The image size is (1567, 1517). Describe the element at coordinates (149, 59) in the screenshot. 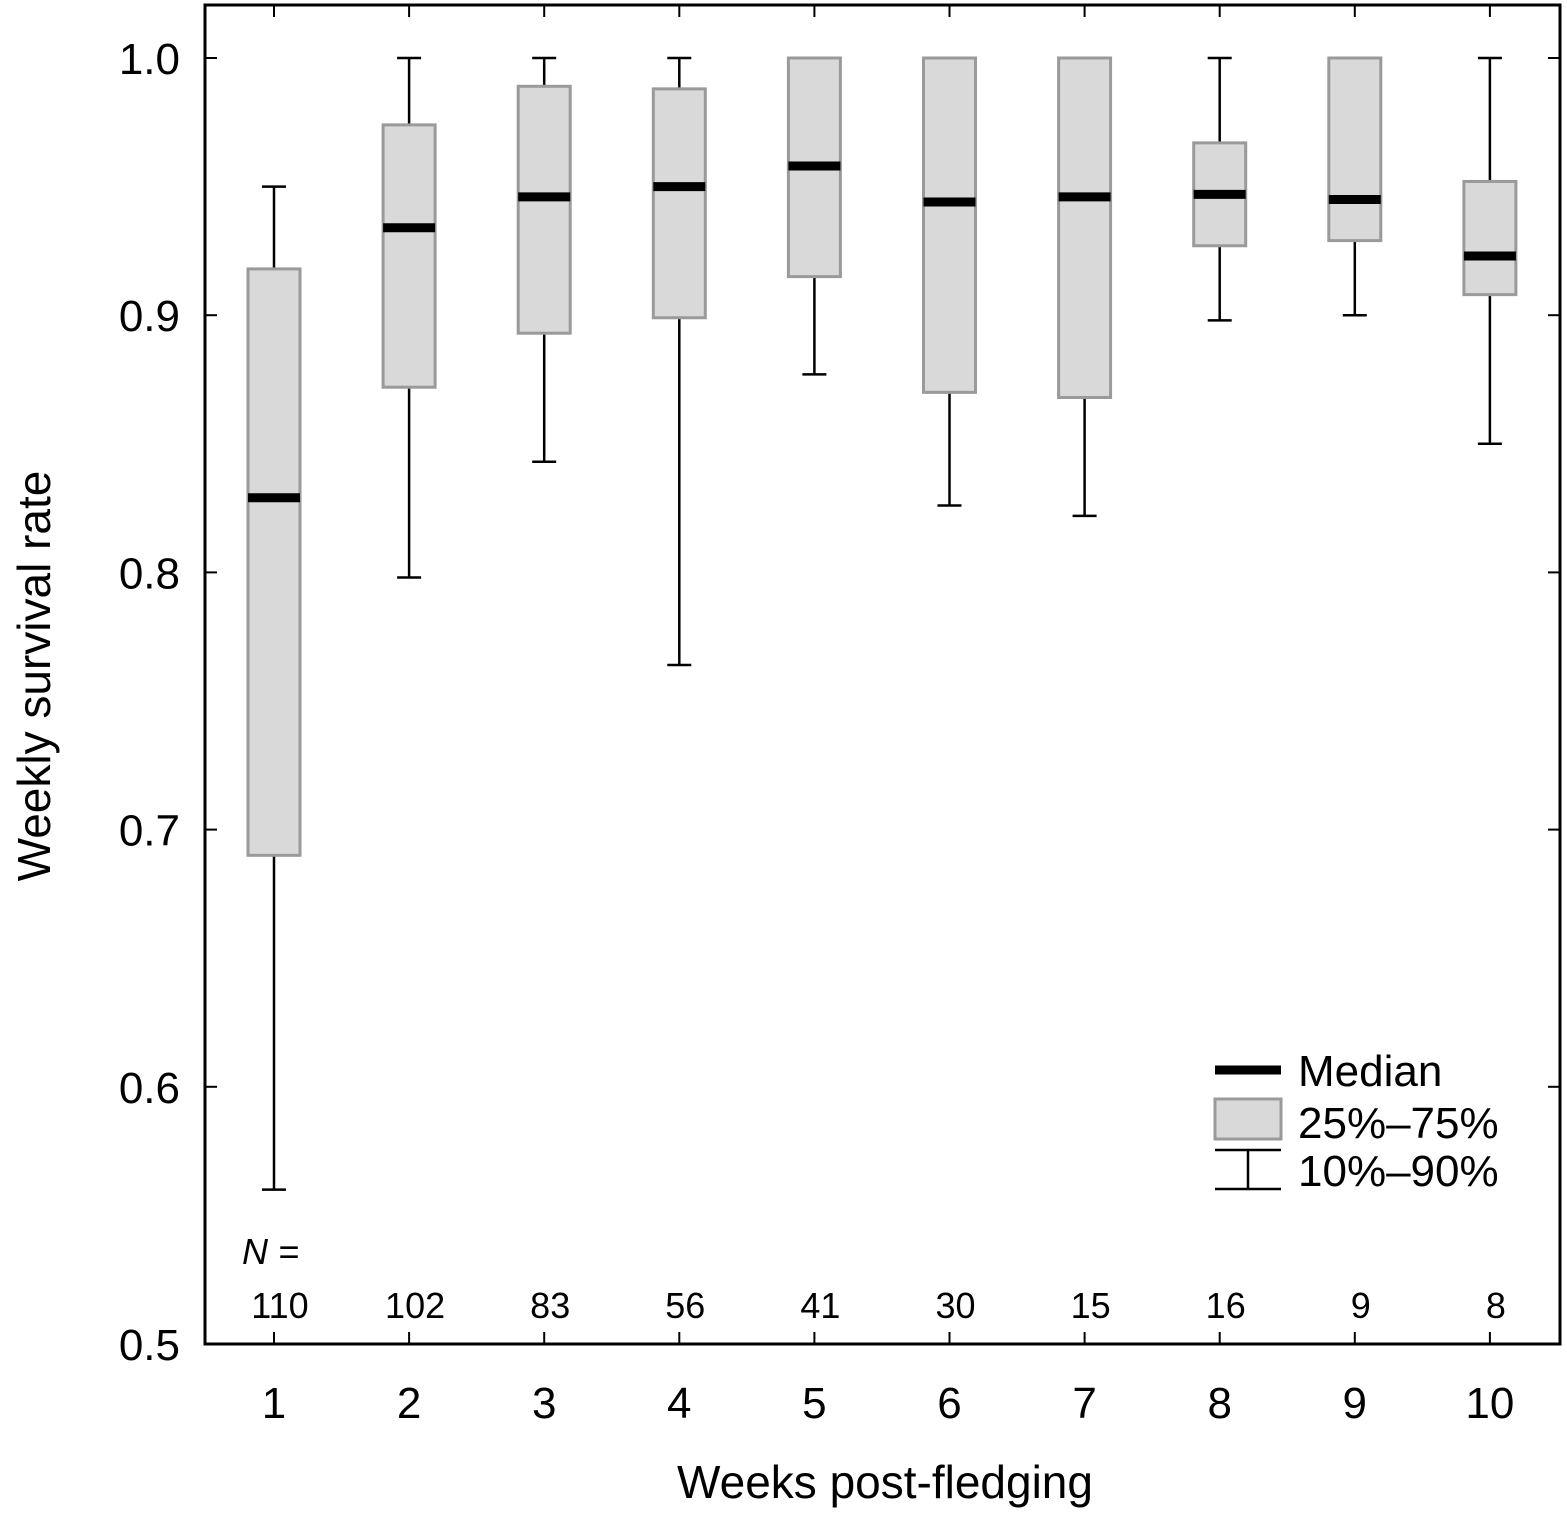

I see `y-tick-label: 1.0` at that location.